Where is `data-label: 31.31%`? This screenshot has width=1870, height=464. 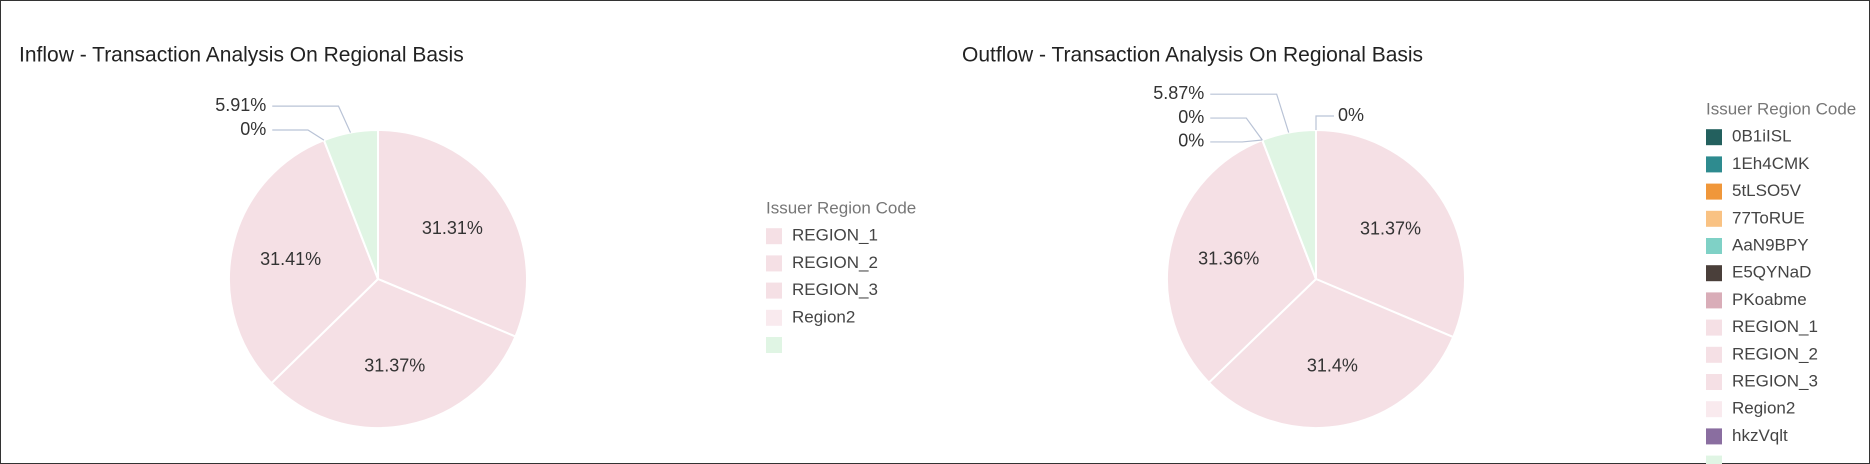 data-label: 31.31% is located at coordinates (452, 228).